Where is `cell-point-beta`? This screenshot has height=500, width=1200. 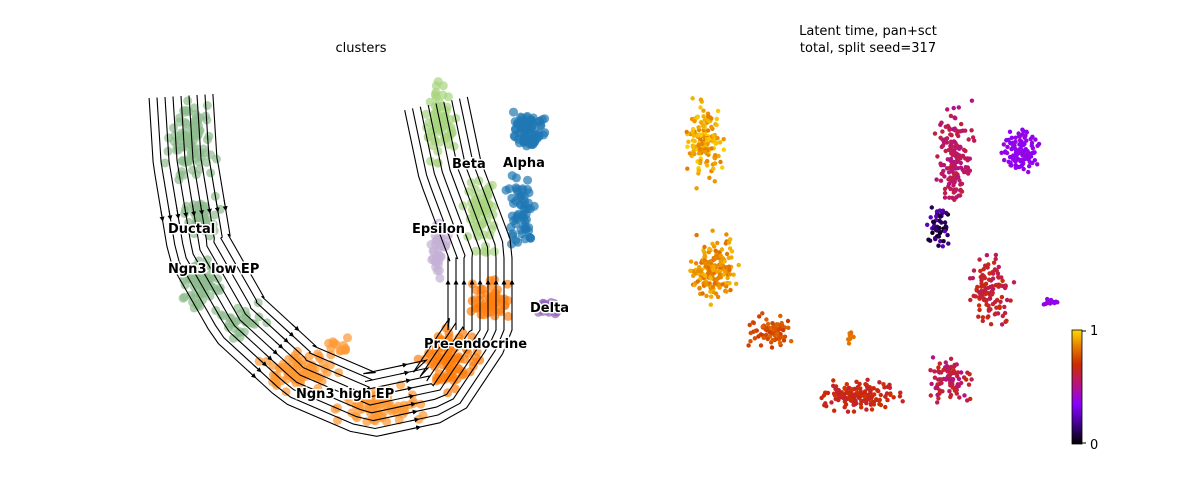 cell-point-beta is located at coordinates (494, 252).